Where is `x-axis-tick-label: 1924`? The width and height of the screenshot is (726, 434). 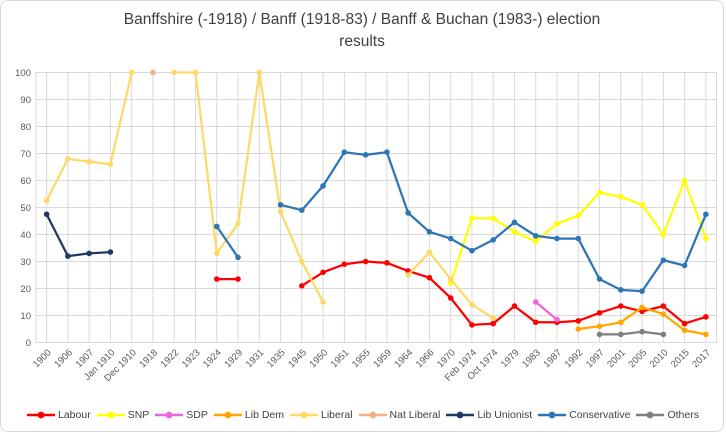 x-axis-tick-label: 1924 is located at coordinates (212, 358).